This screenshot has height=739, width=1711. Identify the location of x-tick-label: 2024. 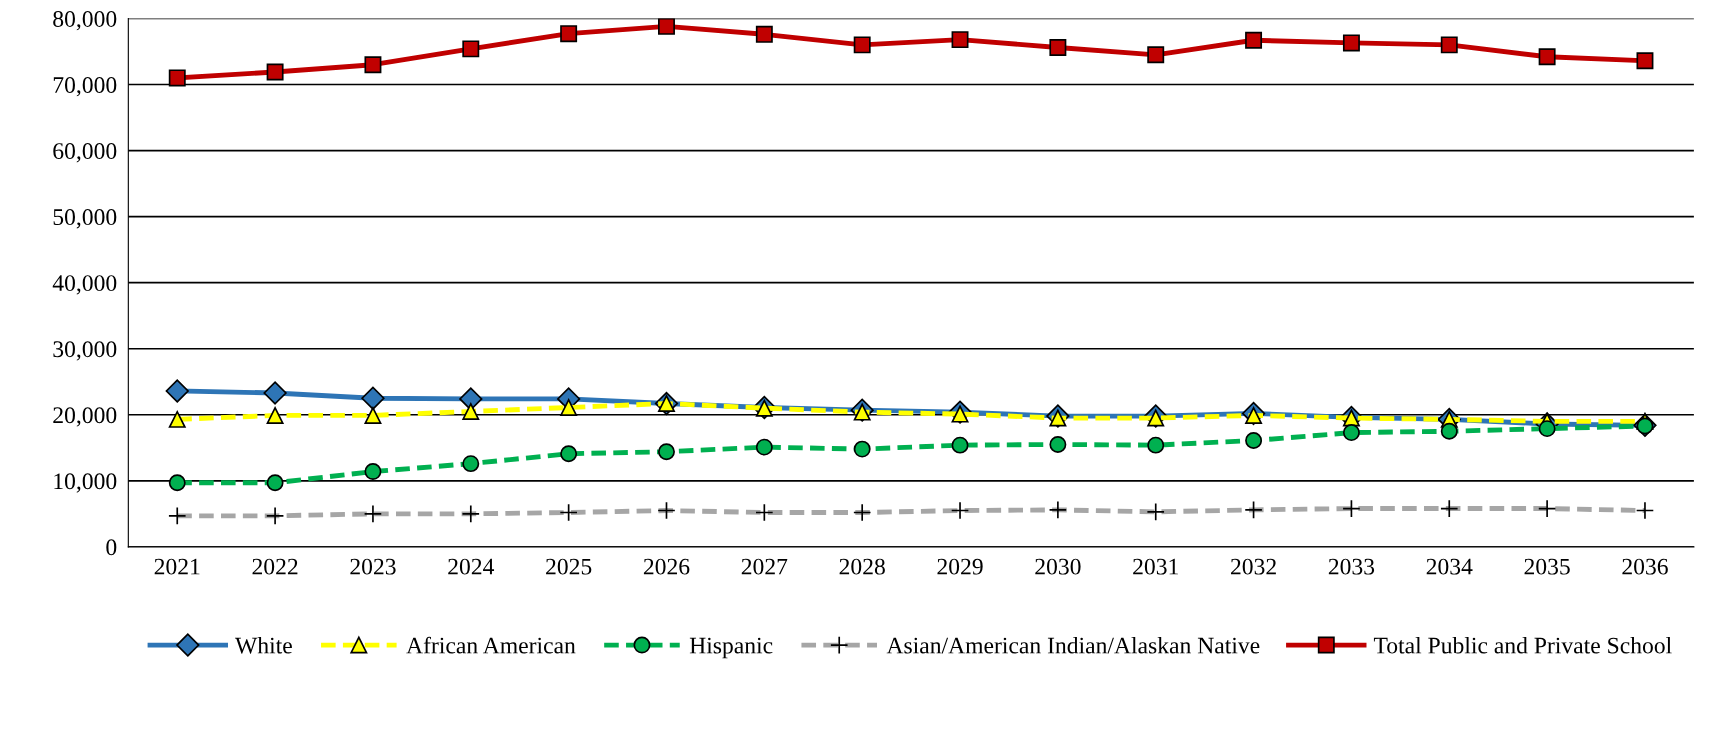
(471, 566).